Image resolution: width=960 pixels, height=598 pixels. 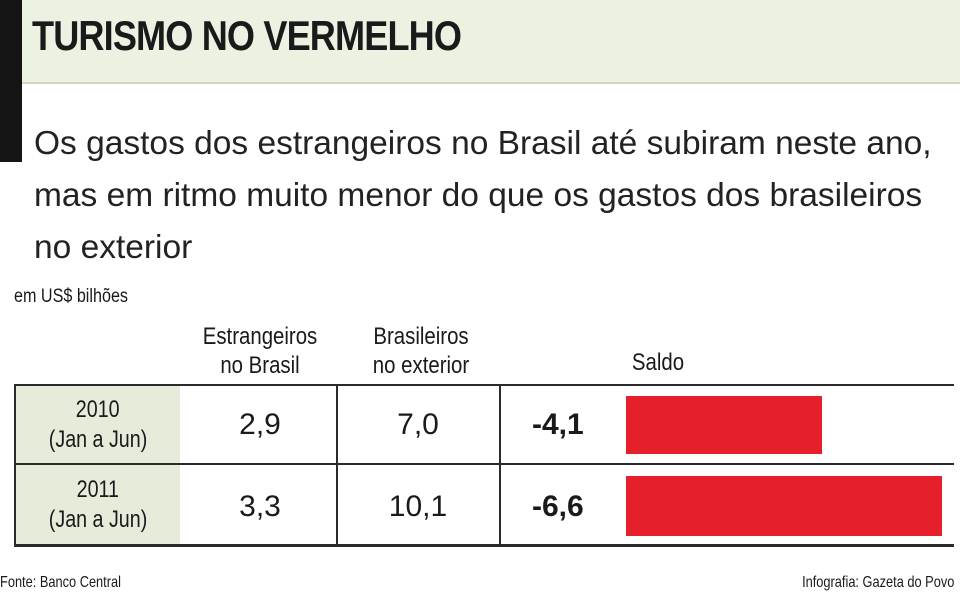 I want to click on column-header-line: Brasileiros, so click(x=421, y=336).